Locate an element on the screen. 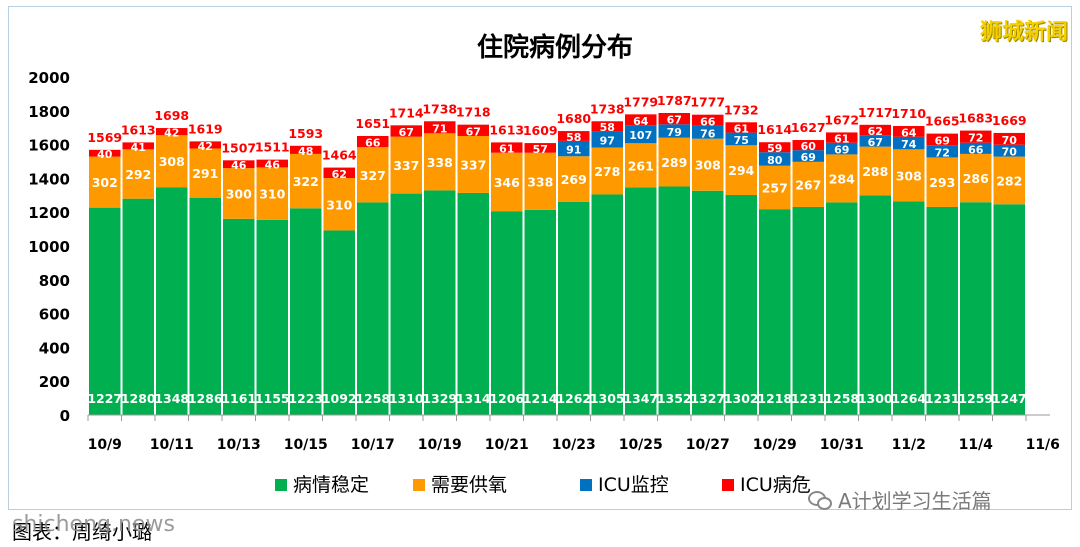 The height and width of the screenshot is (547, 1080). bar-value-label: 346 is located at coordinates (507, 182).